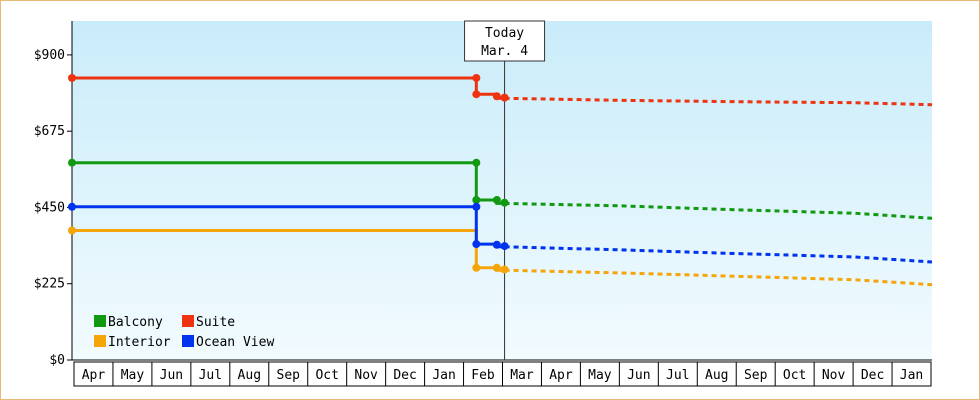  What do you see at coordinates (135, 322) in the screenshot?
I see `legend-label-balcony: Balcony` at bounding box center [135, 322].